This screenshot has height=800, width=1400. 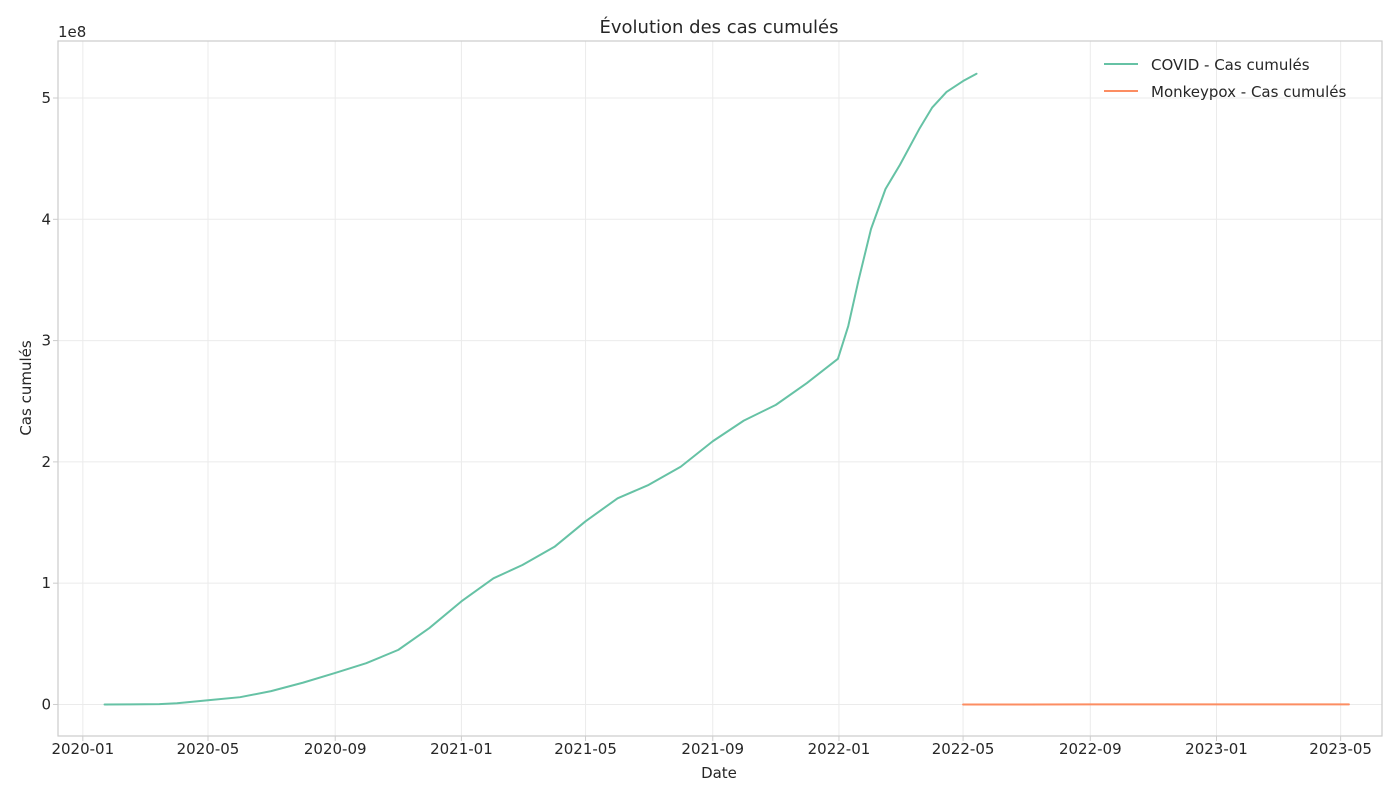 I want to click on legend-label-0: COVID - Cas cumulés, so click(x=1230, y=65).